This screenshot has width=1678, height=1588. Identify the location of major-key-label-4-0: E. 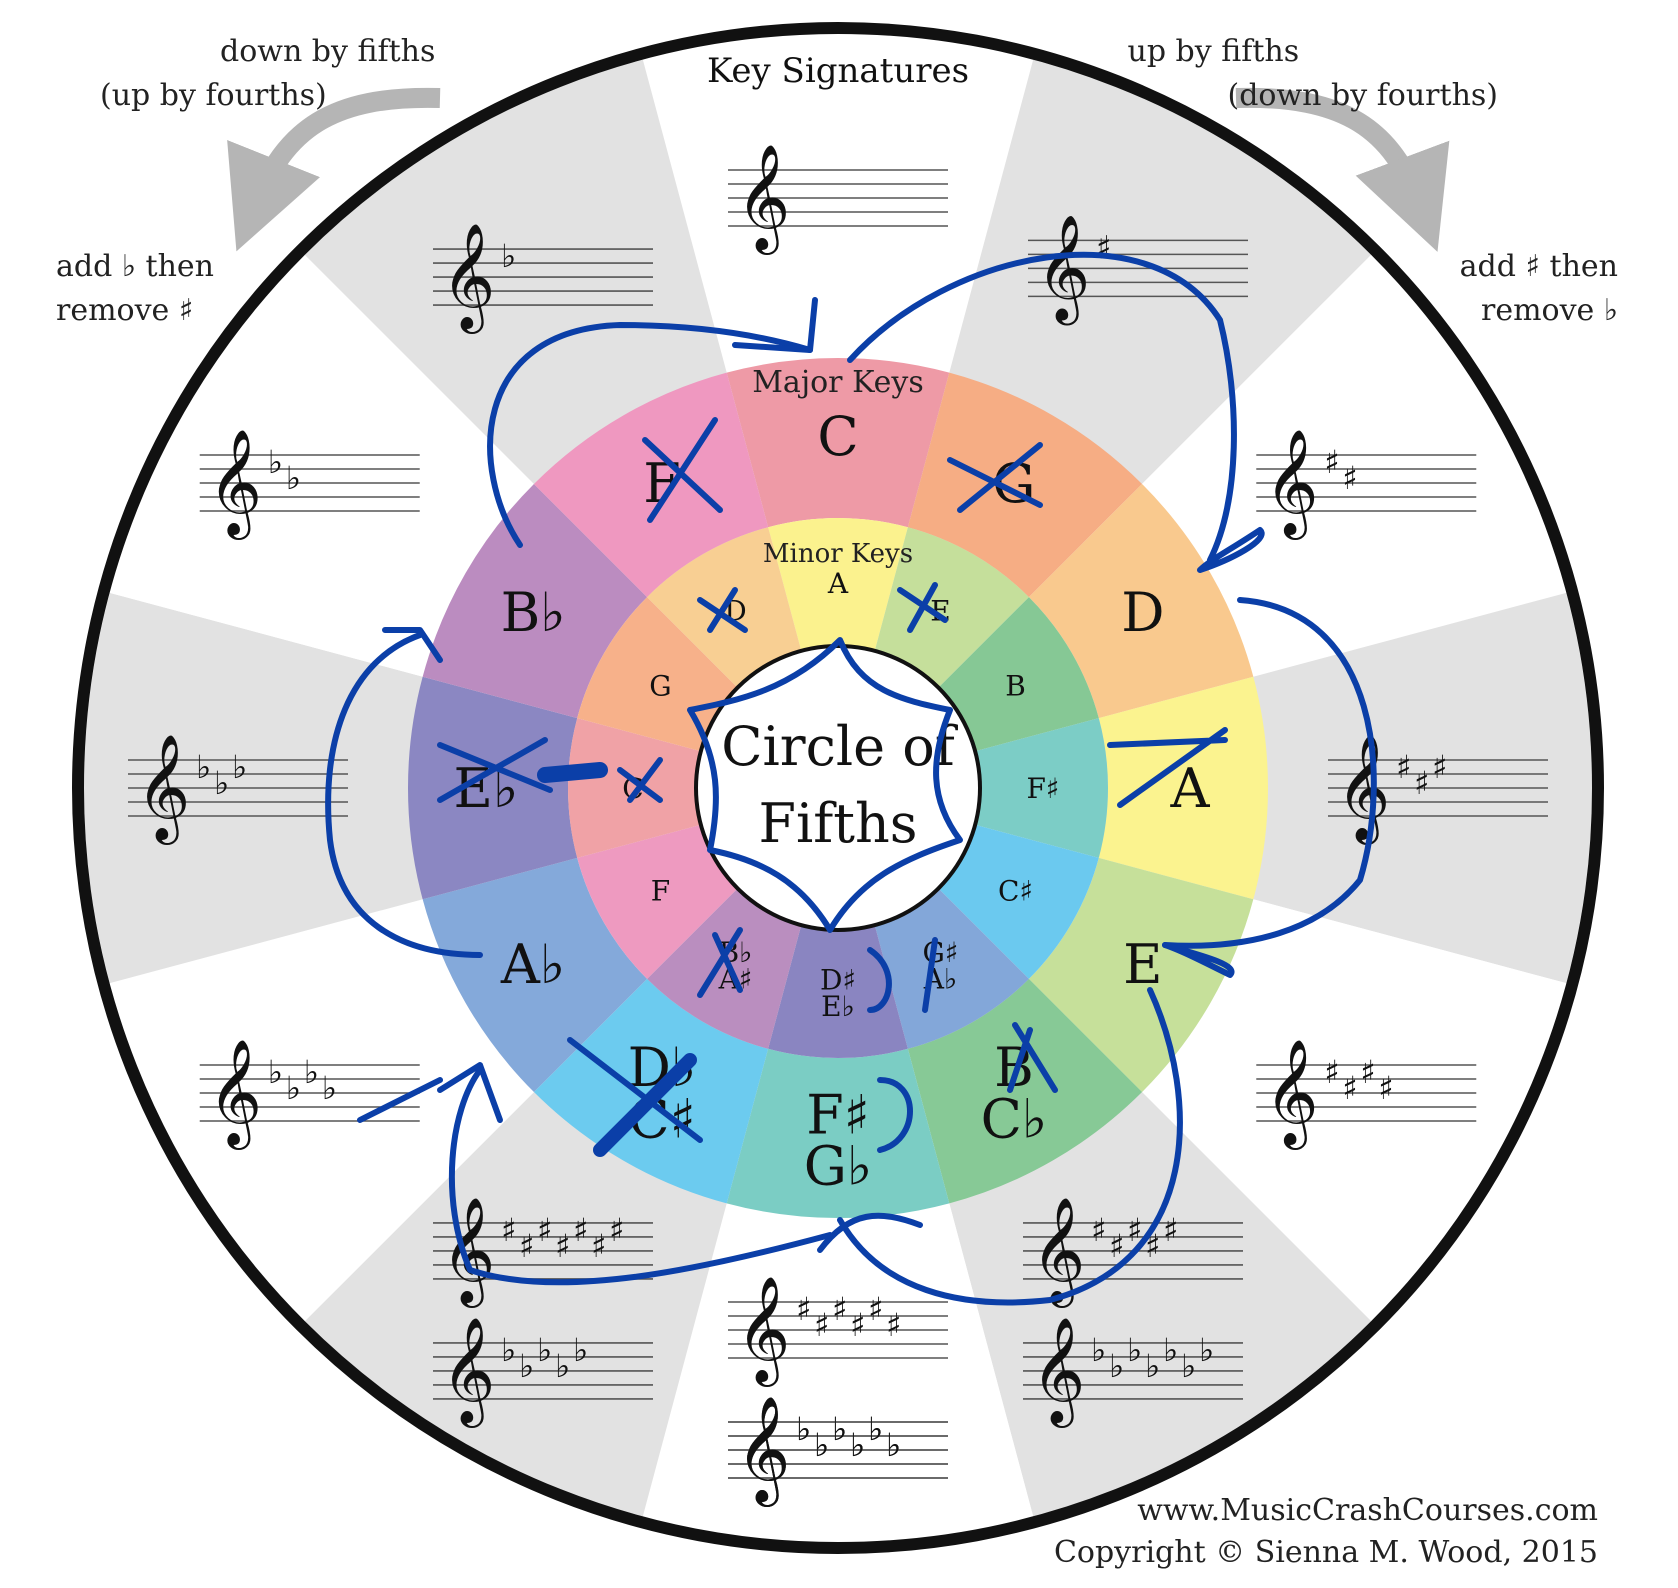
(1142, 964).